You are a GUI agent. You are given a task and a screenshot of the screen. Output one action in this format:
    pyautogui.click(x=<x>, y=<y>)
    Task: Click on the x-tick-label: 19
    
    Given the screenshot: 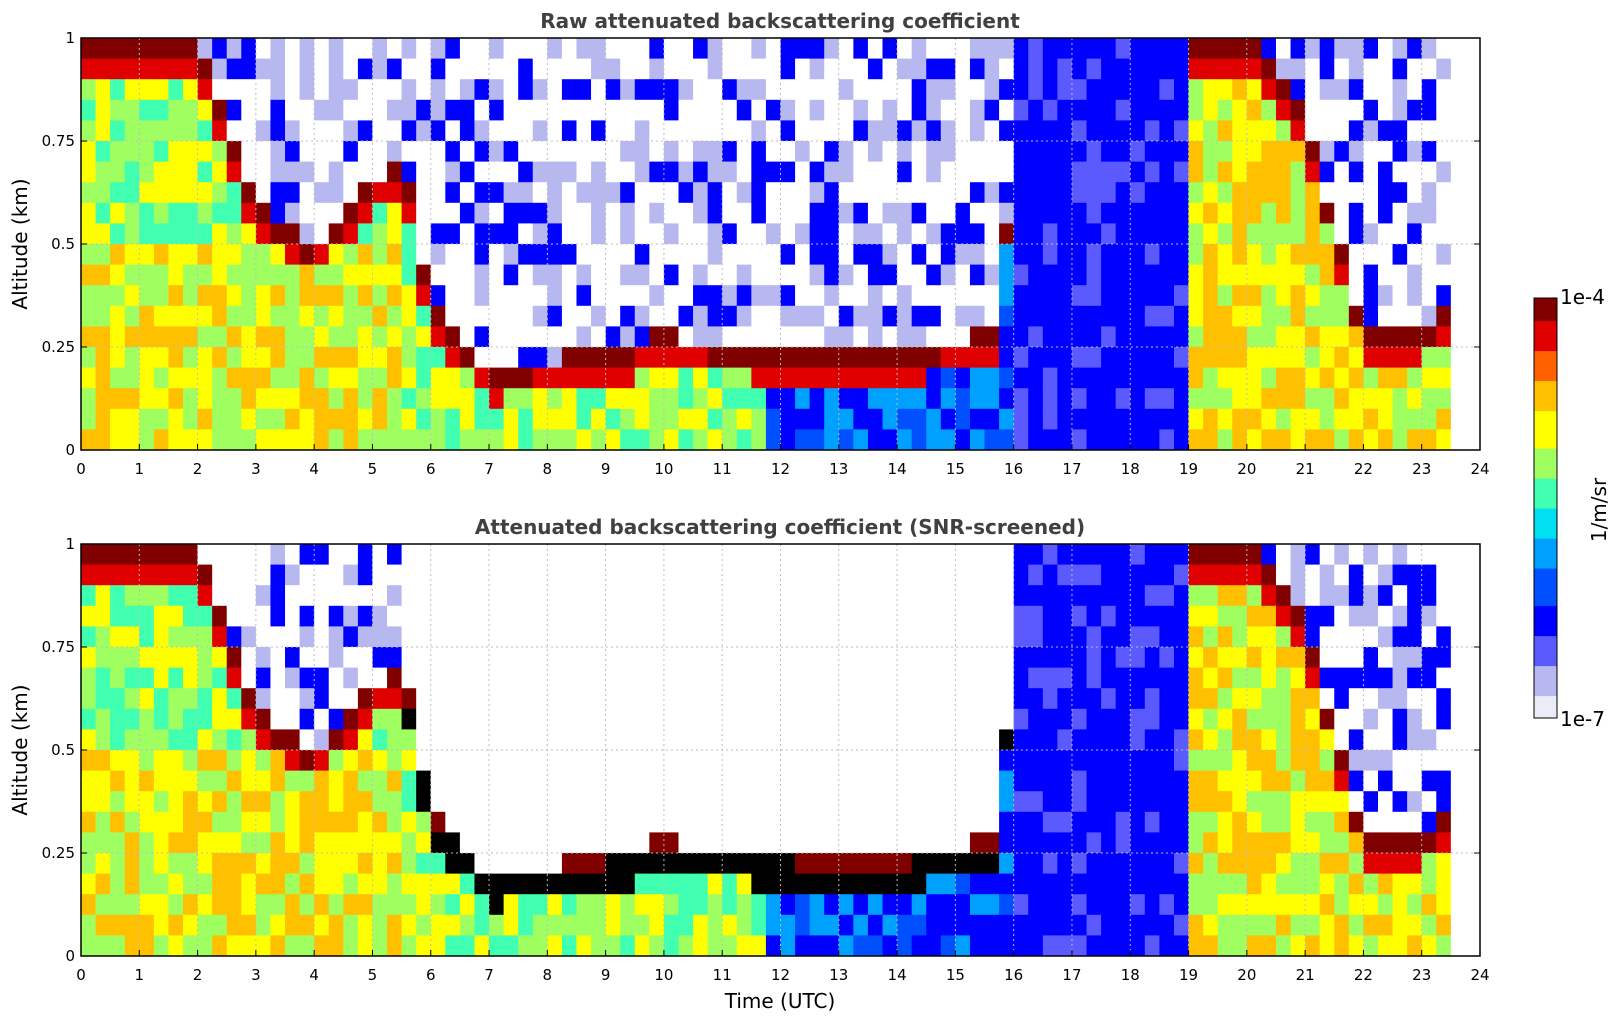 What is the action you would take?
    pyautogui.click(x=1188, y=469)
    